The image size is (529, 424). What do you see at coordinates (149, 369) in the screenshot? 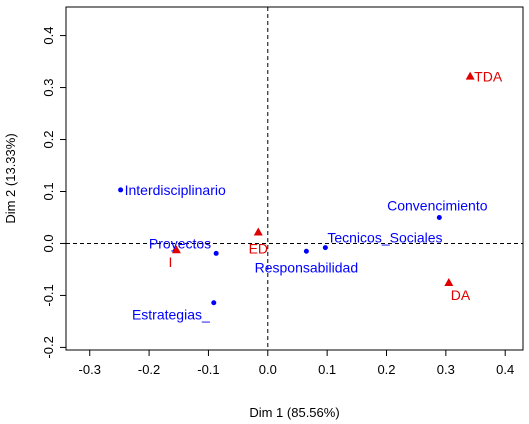
I see `x-tick-label: -0.2` at bounding box center [149, 369].